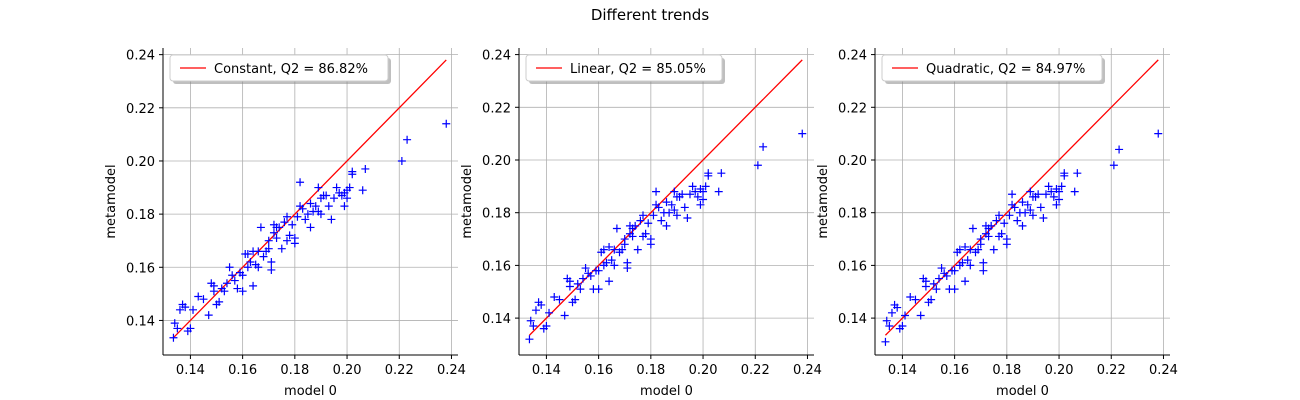  What do you see at coordinates (140, 321) in the screenshot?
I see `y-tick-label: 0.14` at bounding box center [140, 321].